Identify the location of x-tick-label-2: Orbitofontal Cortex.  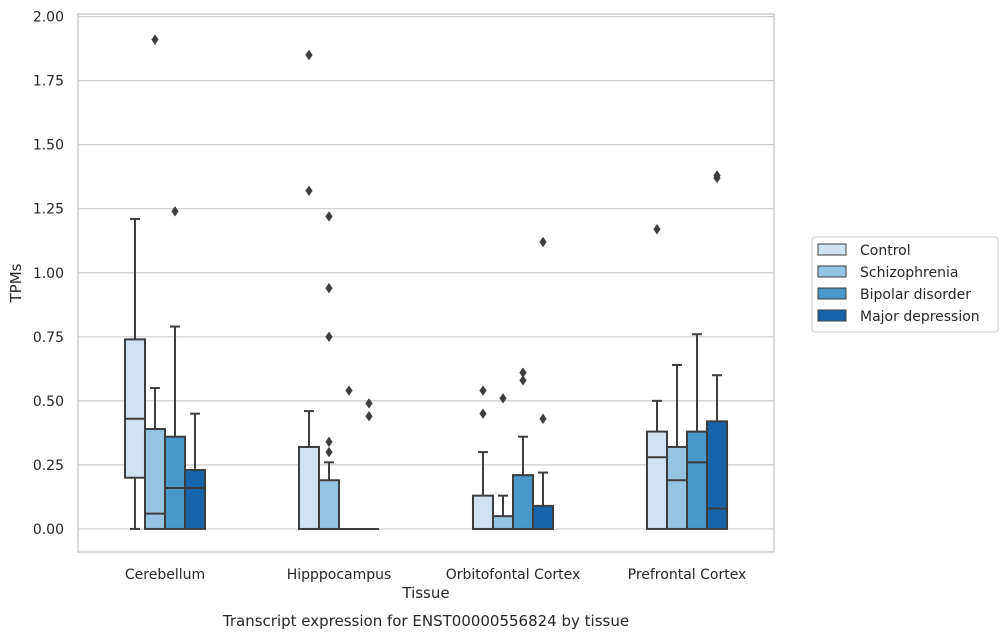
(513, 575).